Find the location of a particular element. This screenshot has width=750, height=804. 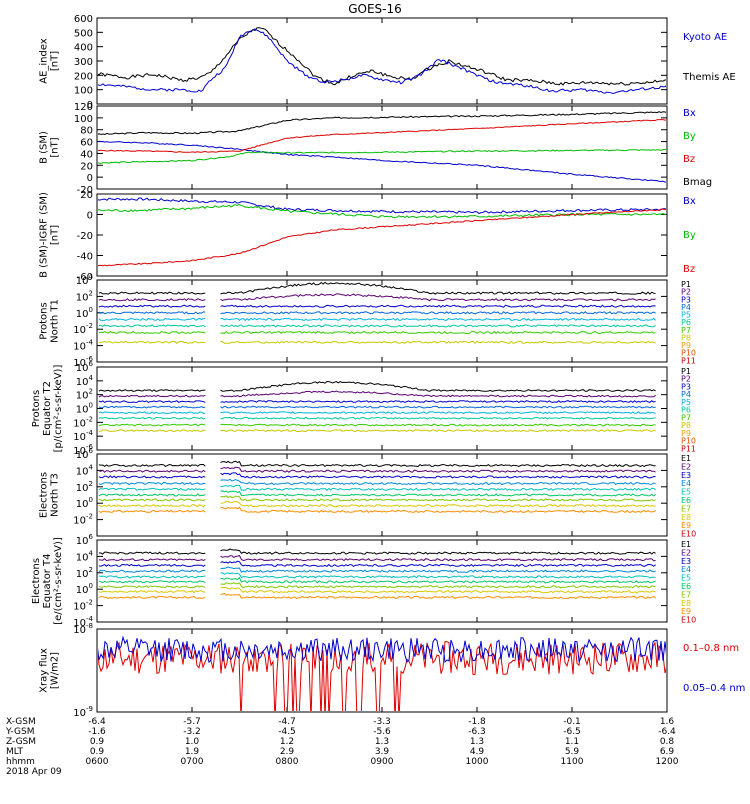

x-axis-value-5-2: 1.1 is located at coordinates (572, 742).